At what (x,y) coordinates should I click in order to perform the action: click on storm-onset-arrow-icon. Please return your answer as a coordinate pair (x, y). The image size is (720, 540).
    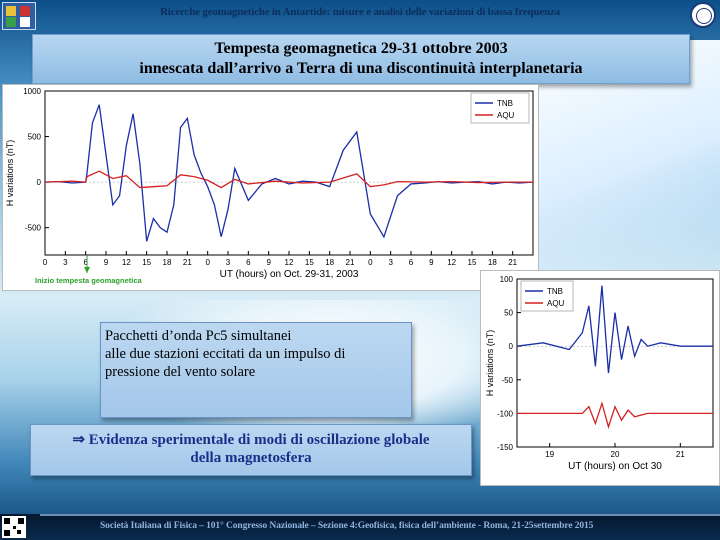
    Looking at the image, I should click on (87, 270).